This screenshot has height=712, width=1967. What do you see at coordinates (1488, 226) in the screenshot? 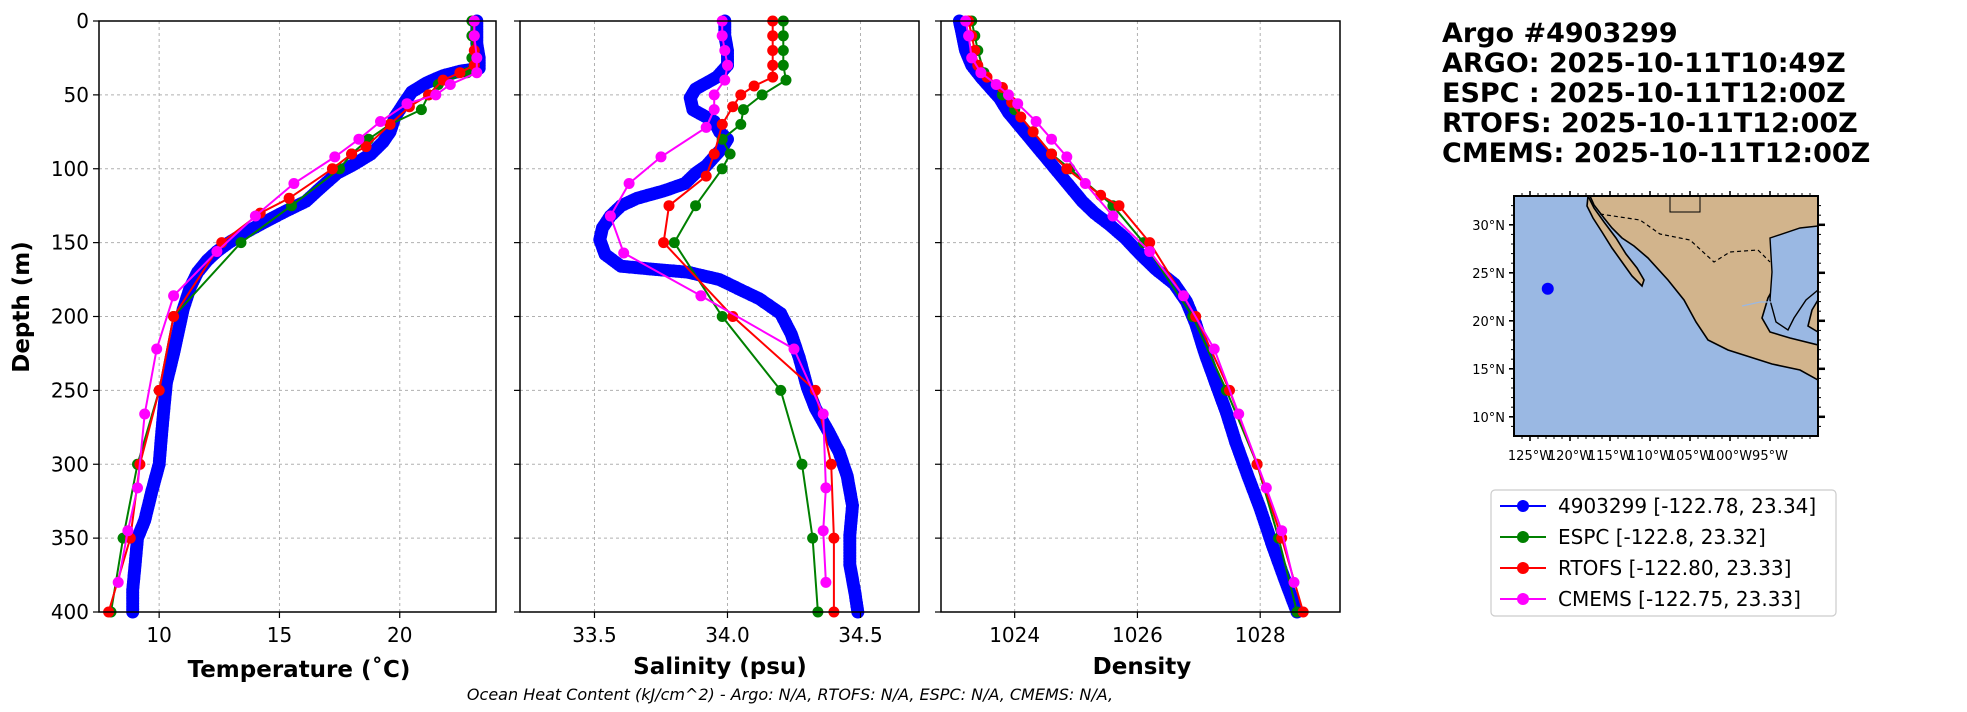
I see `map-lat-label: 30°N` at bounding box center [1488, 226].